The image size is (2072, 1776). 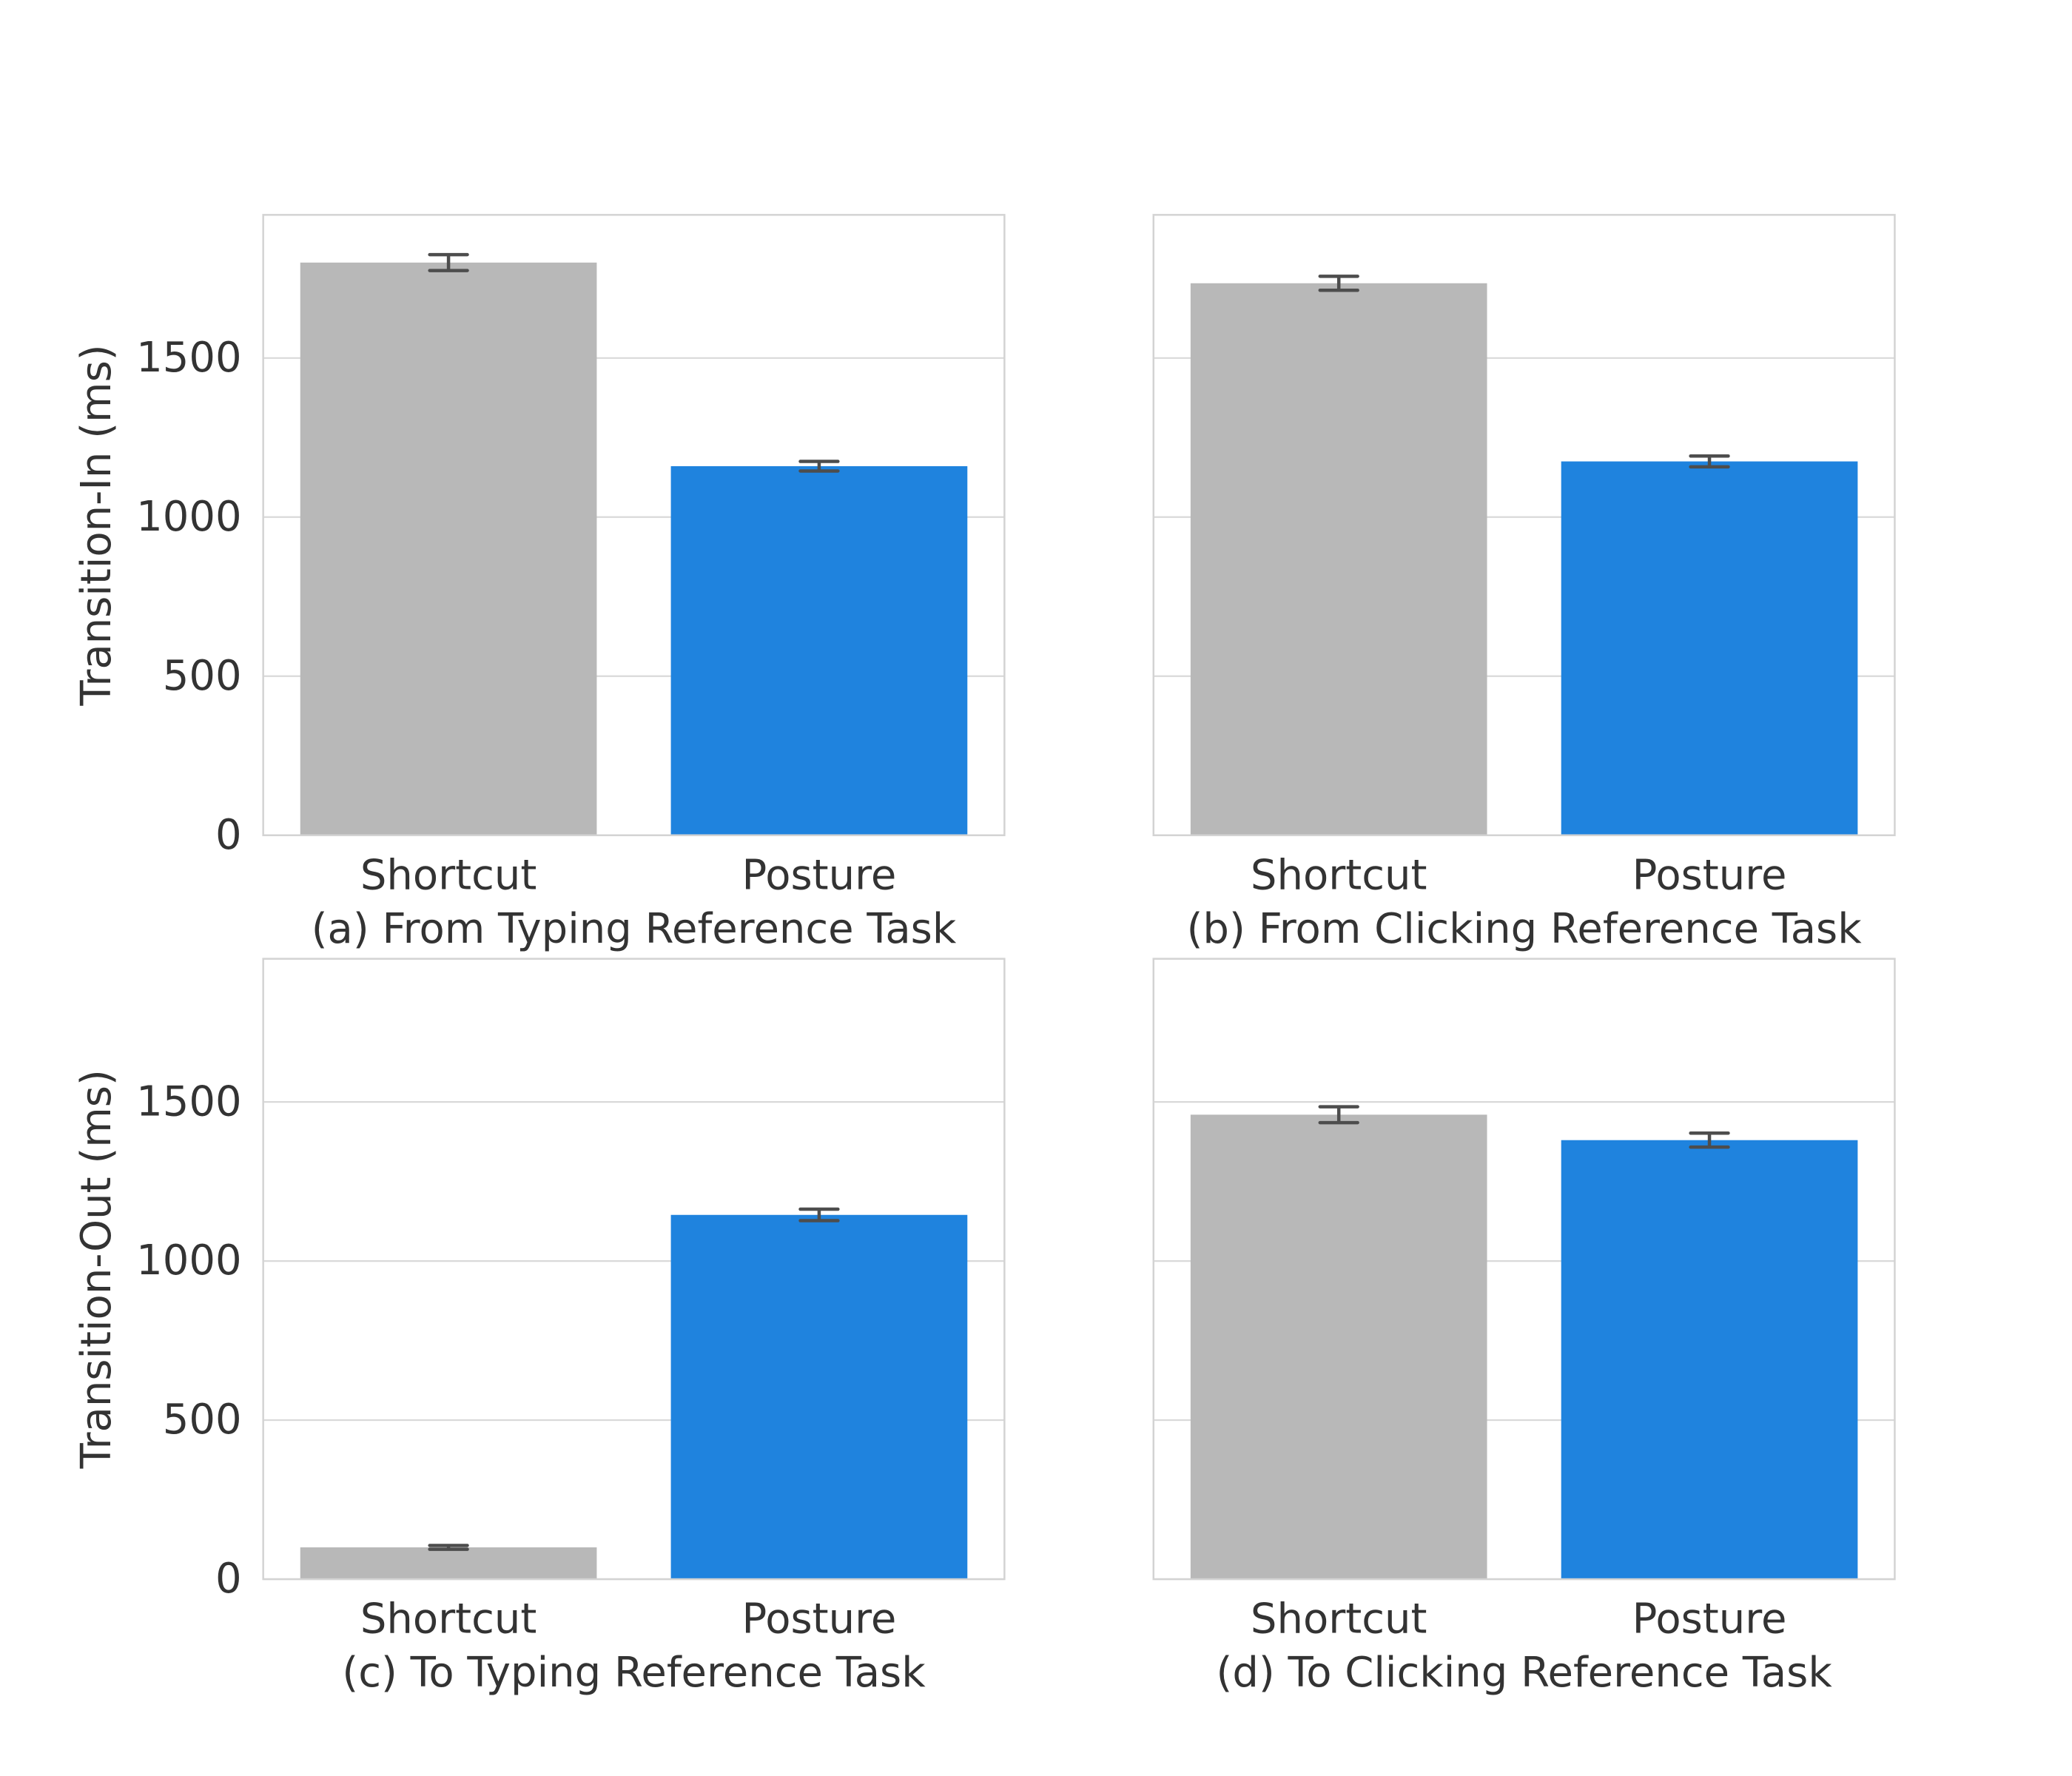 I want to click on panel-a-y-tick-label: 1500, so click(x=189, y=358).